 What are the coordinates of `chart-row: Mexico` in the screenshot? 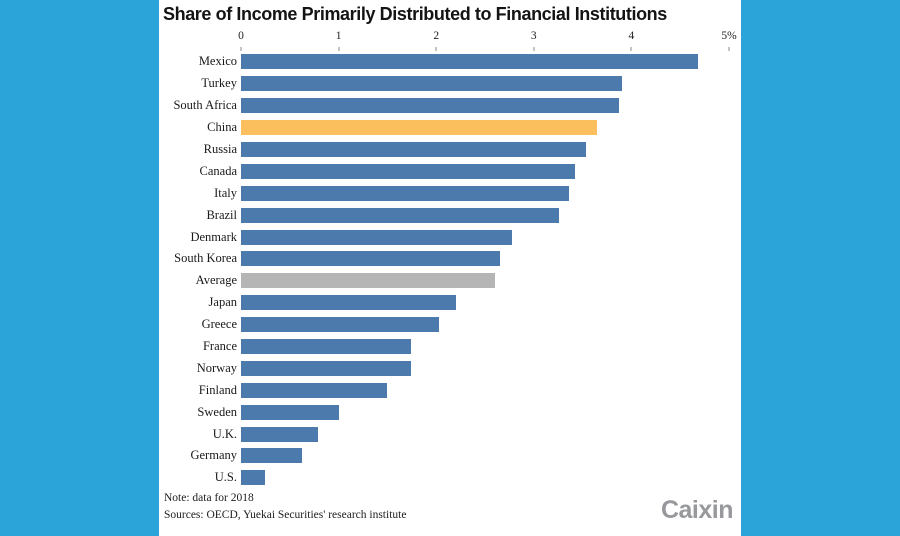 It's located at (449, 62).